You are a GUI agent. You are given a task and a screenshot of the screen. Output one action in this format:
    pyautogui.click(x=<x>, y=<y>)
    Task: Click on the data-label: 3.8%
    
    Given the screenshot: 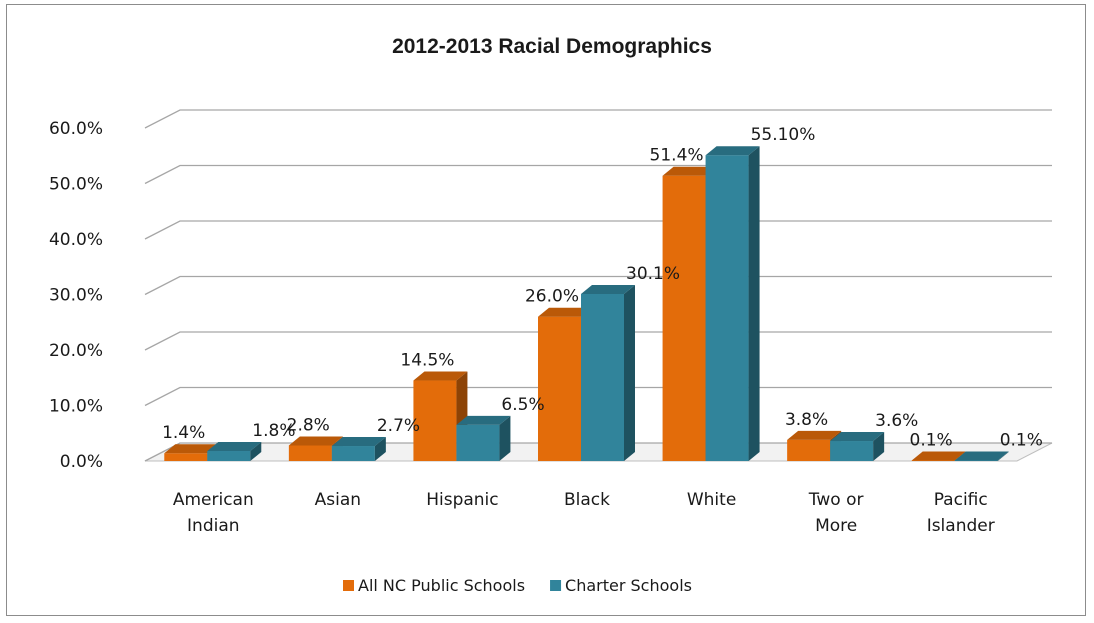 What is the action you would take?
    pyautogui.click(x=806, y=420)
    